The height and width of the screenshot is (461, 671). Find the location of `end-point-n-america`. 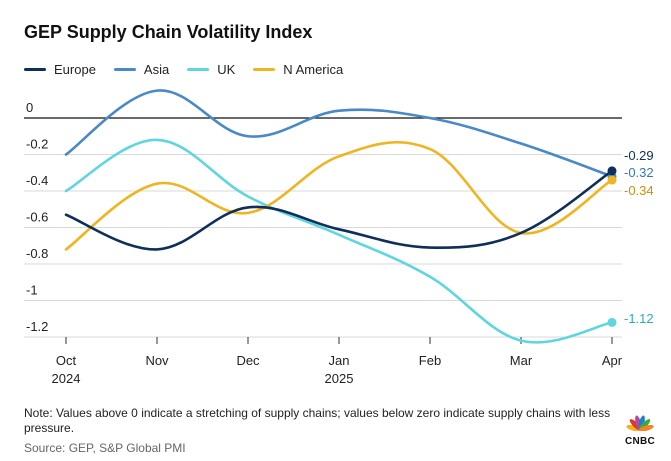

end-point-n-america is located at coordinates (612, 180).